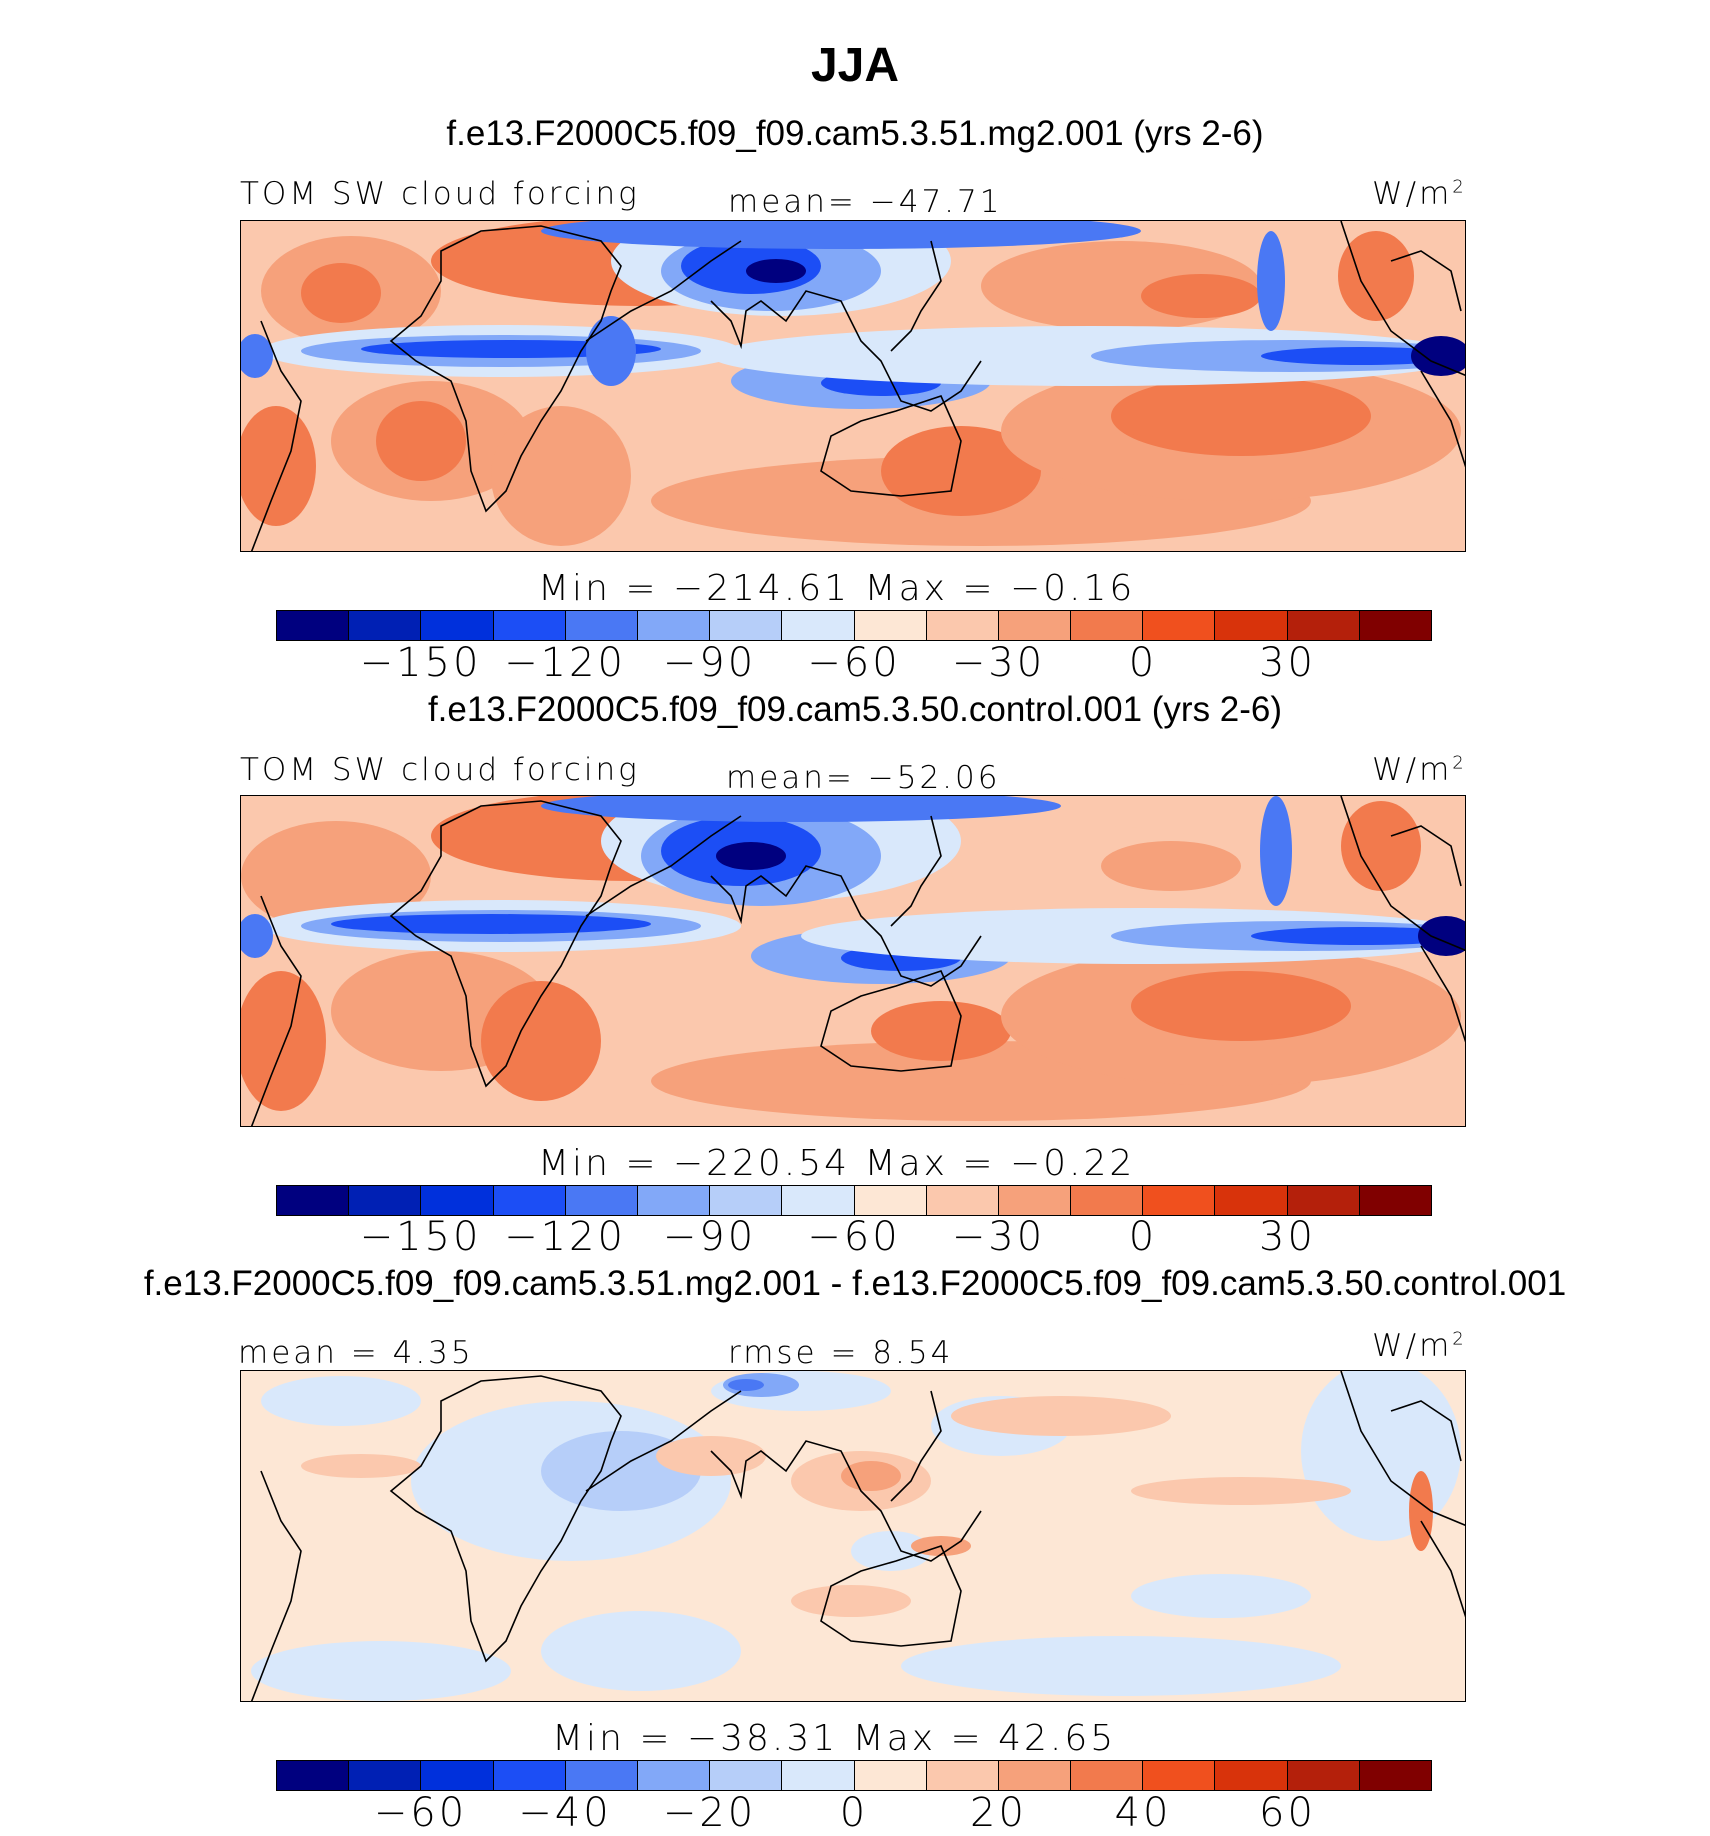 The width and height of the screenshot is (1710, 1836). What do you see at coordinates (1419, 770) in the screenshot?
I see `panel-2-units: W/m2` at bounding box center [1419, 770].